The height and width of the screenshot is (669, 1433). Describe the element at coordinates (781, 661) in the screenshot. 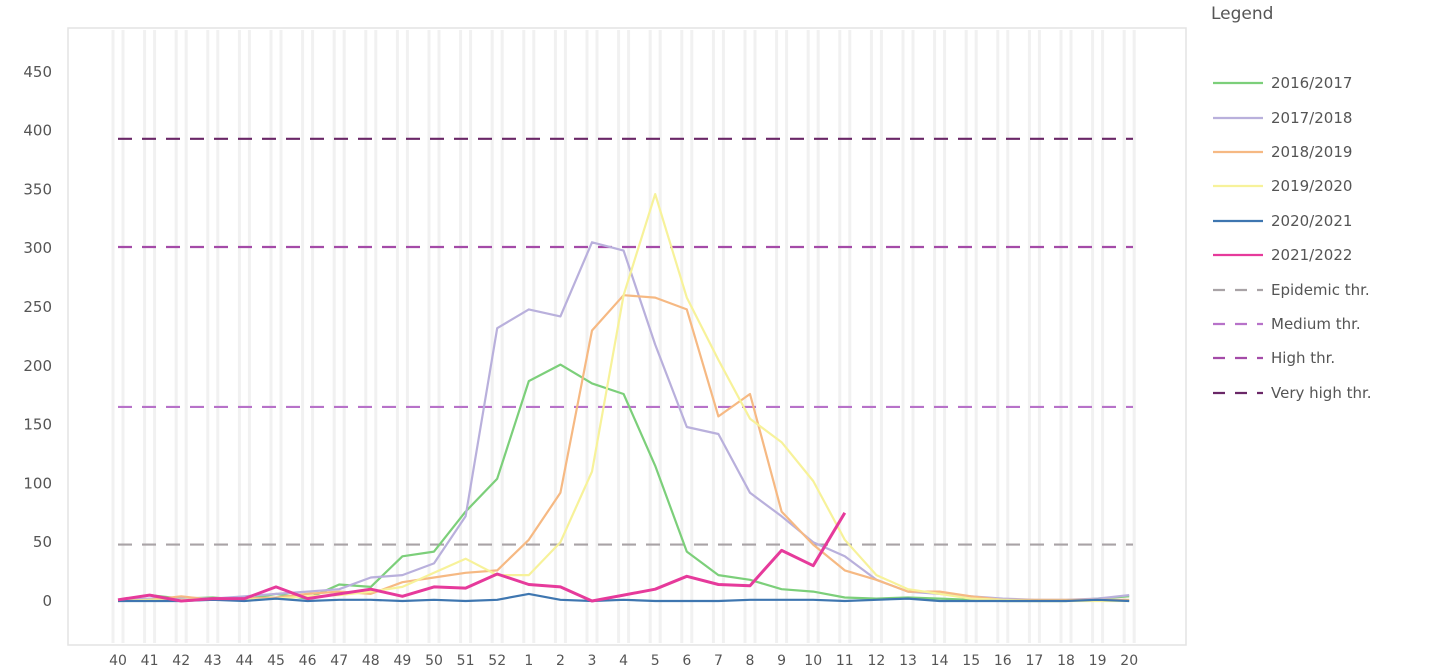

I see `x-tick-label: 9` at that location.